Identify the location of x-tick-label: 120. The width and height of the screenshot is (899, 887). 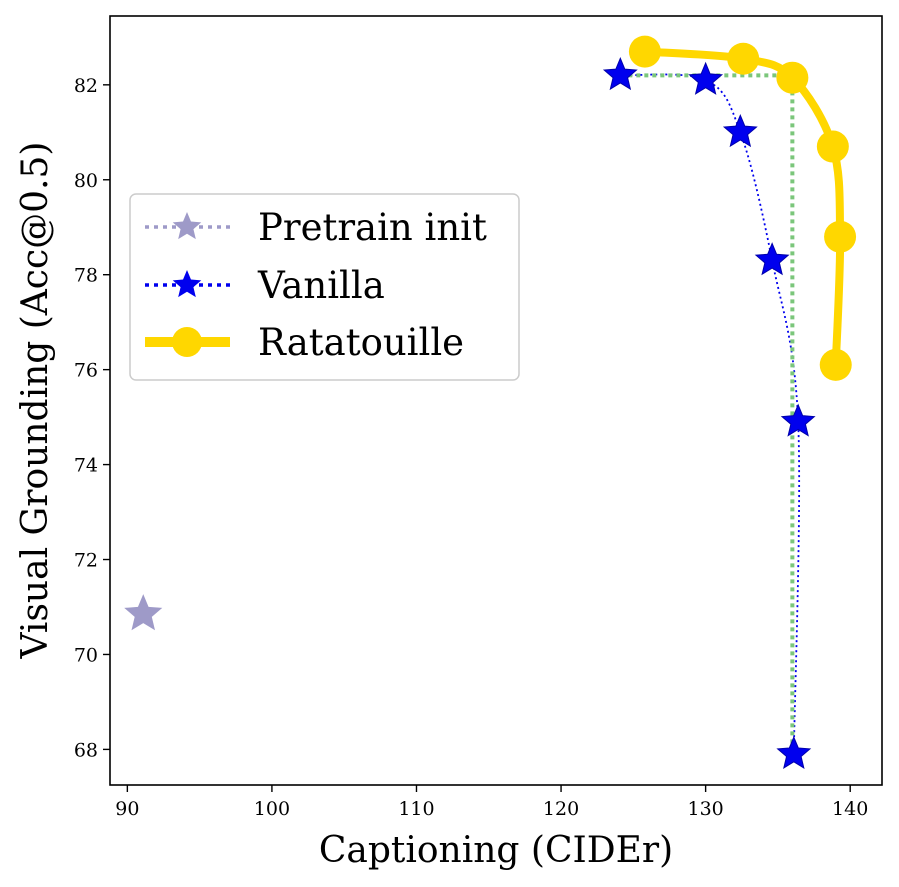
(561, 809).